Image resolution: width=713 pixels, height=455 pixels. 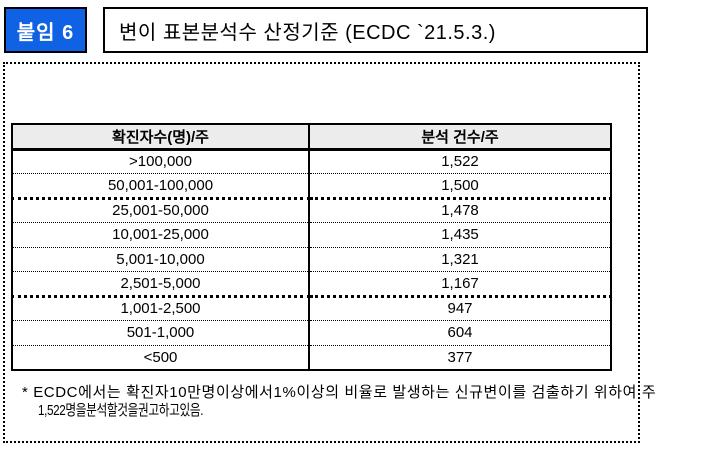 What do you see at coordinates (311, 161) in the screenshot?
I see `table-row: >100,000 1,522` at bounding box center [311, 161].